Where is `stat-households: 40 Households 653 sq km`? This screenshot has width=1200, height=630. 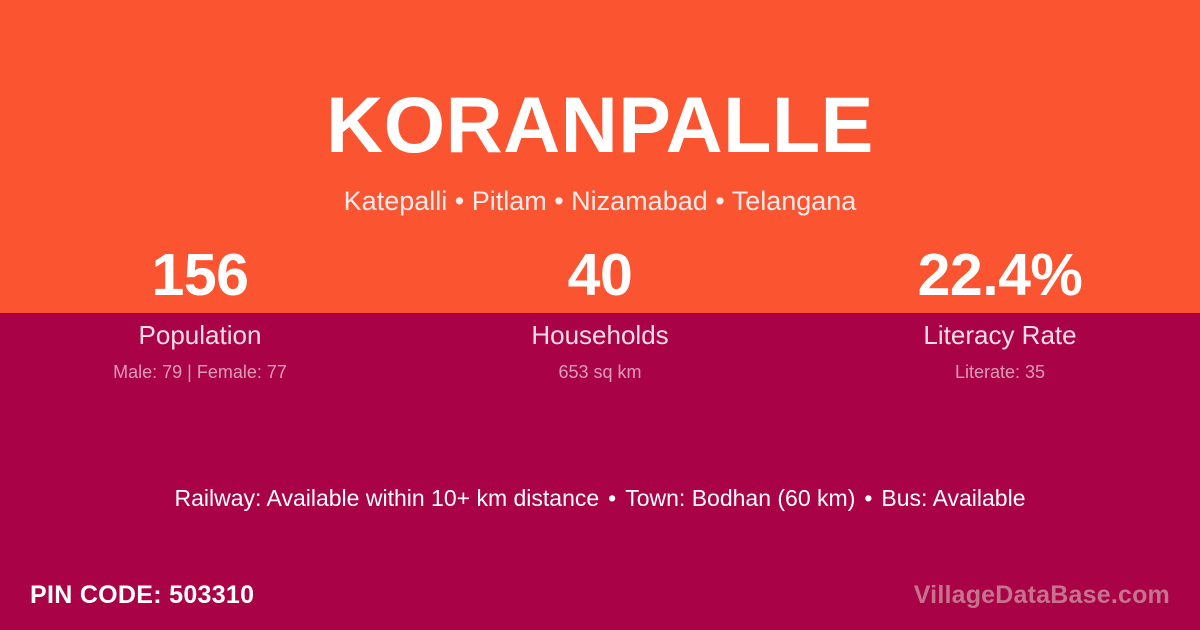
stat-households: 40 Households 653 sq km is located at coordinates (600, 312).